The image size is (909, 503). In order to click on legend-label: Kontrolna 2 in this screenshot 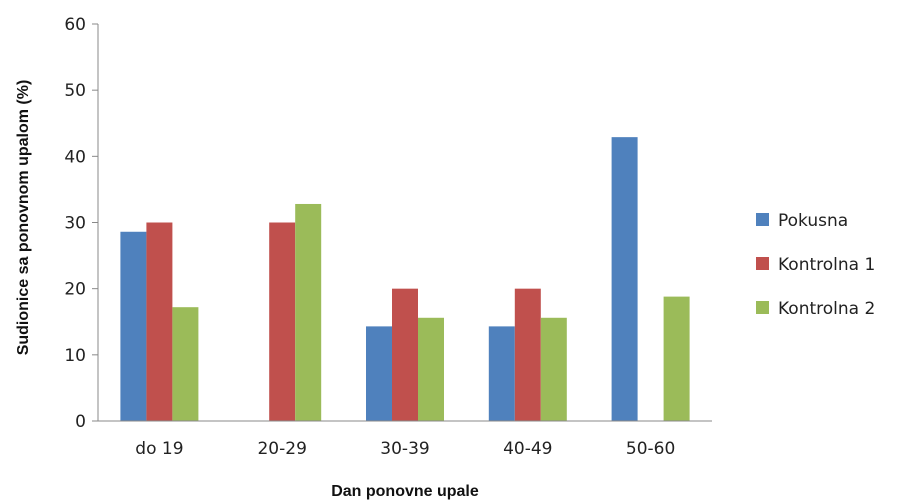, I will do `click(826, 309)`.